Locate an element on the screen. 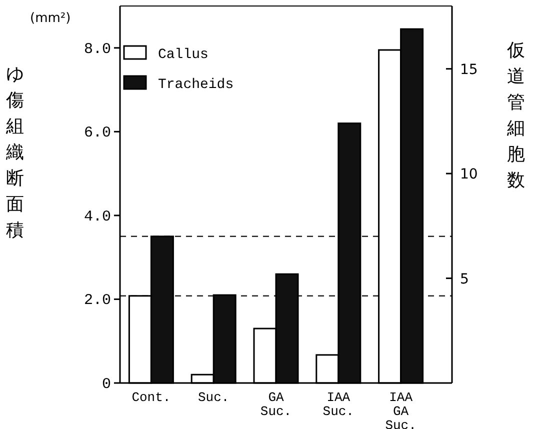 The width and height of the screenshot is (538, 429). text: (mm²) is located at coordinates (50, 18).